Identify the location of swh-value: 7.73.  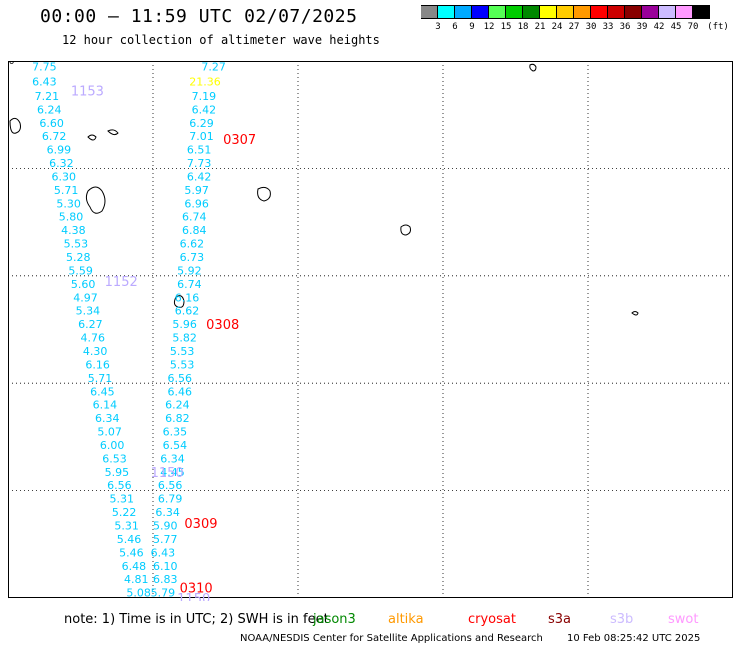
(199, 163).